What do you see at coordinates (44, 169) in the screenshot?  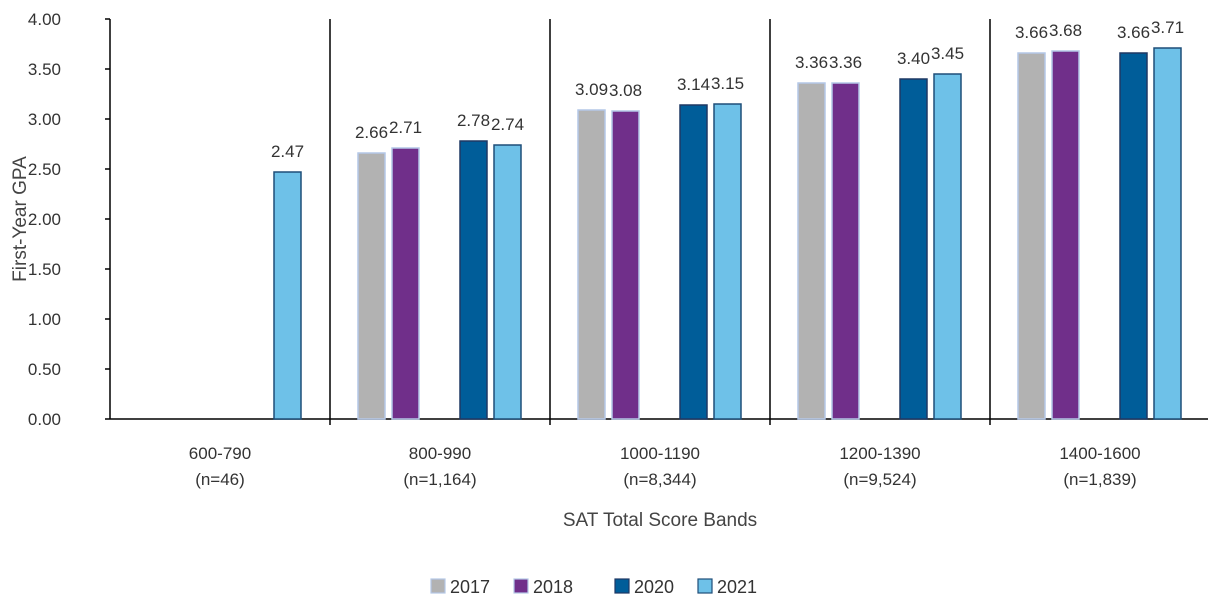 I see `y-tick-label: 2.50` at bounding box center [44, 169].